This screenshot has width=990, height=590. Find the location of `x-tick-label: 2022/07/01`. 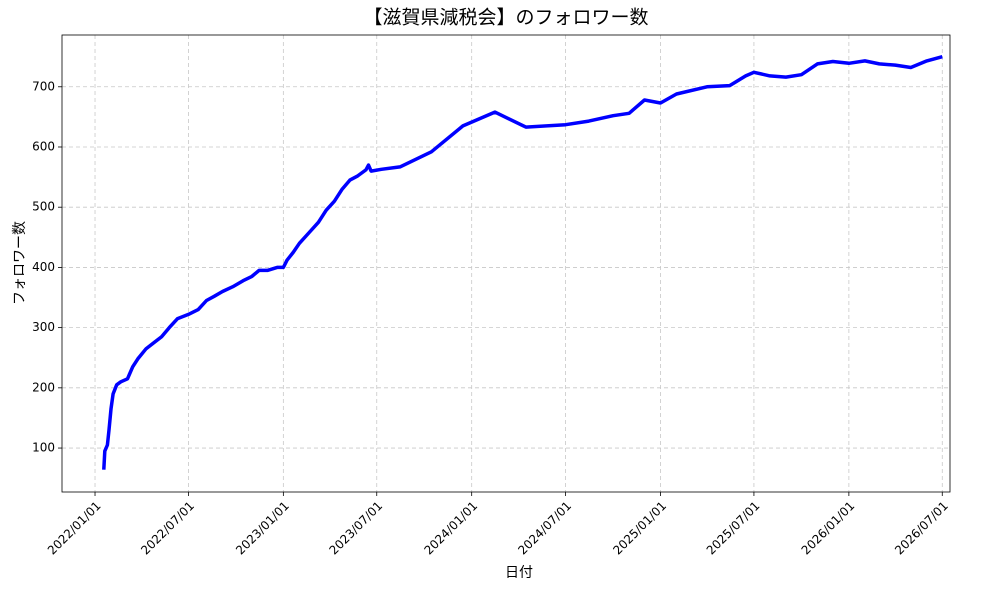

x-tick-label: 2022/07/01 is located at coordinates (167, 528).